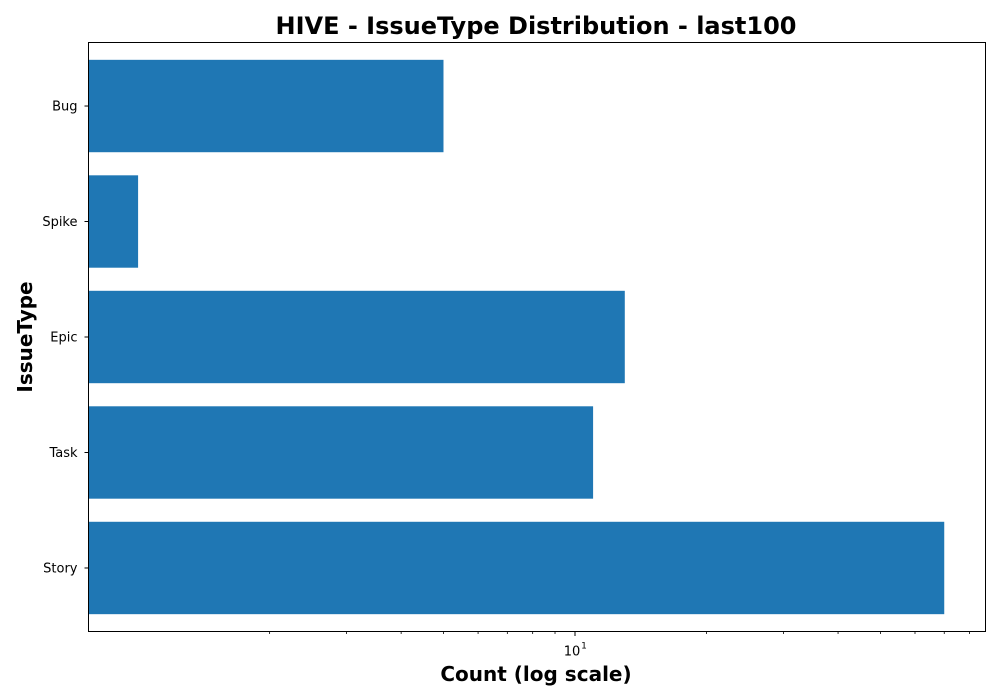 Image resolution: width=1000 pixels, height=700 pixels. I want to click on x-ticks-group: 10 1, so click(619, 645).